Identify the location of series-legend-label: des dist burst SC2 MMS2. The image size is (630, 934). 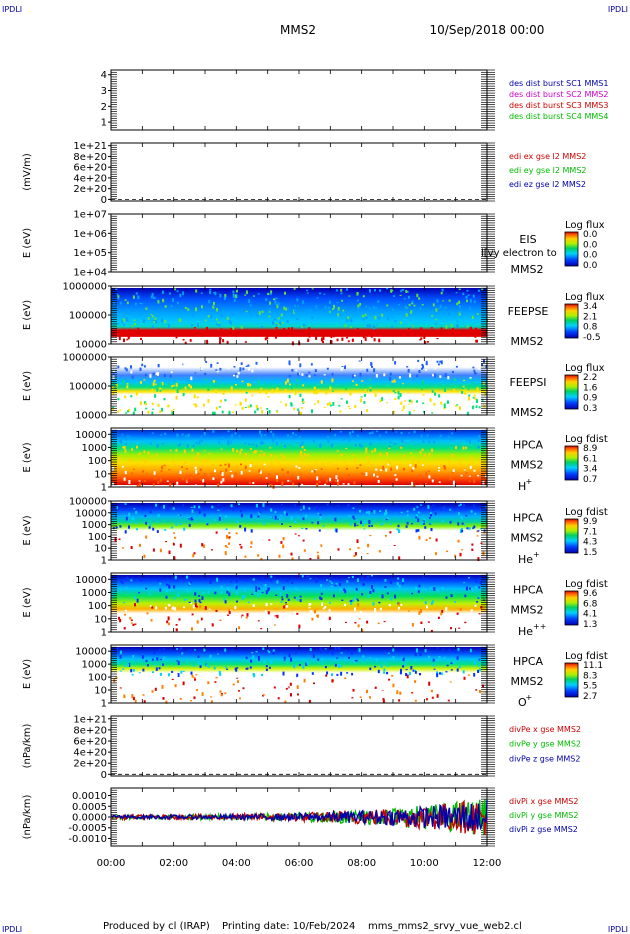
(558, 94).